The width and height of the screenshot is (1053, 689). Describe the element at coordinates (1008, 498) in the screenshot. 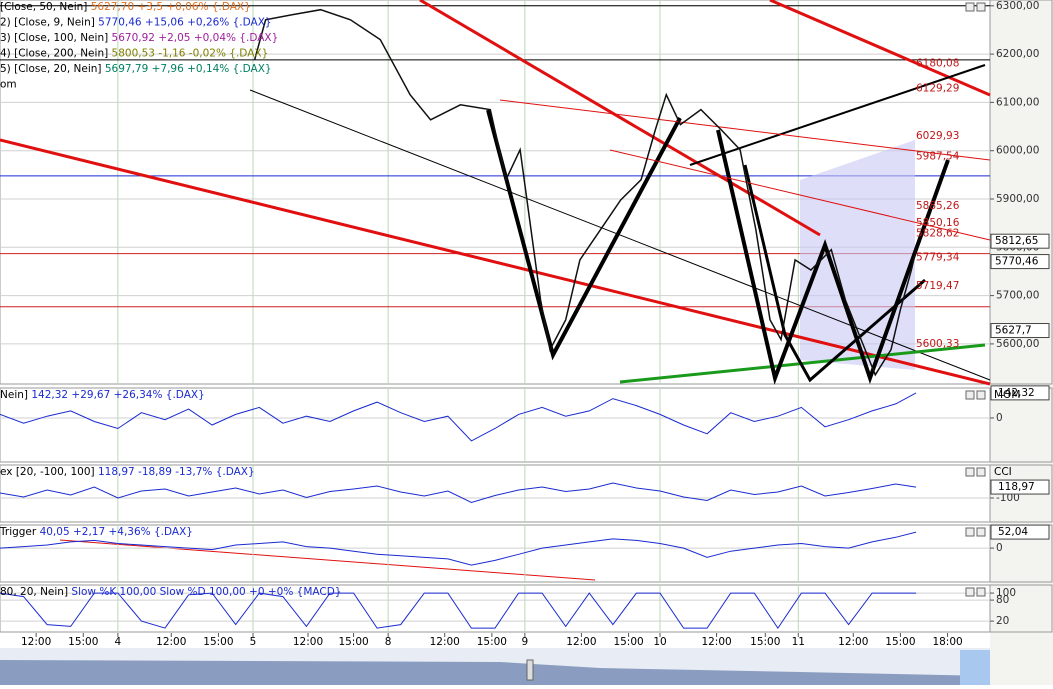

I see `y-tick-label: -100` at that location.